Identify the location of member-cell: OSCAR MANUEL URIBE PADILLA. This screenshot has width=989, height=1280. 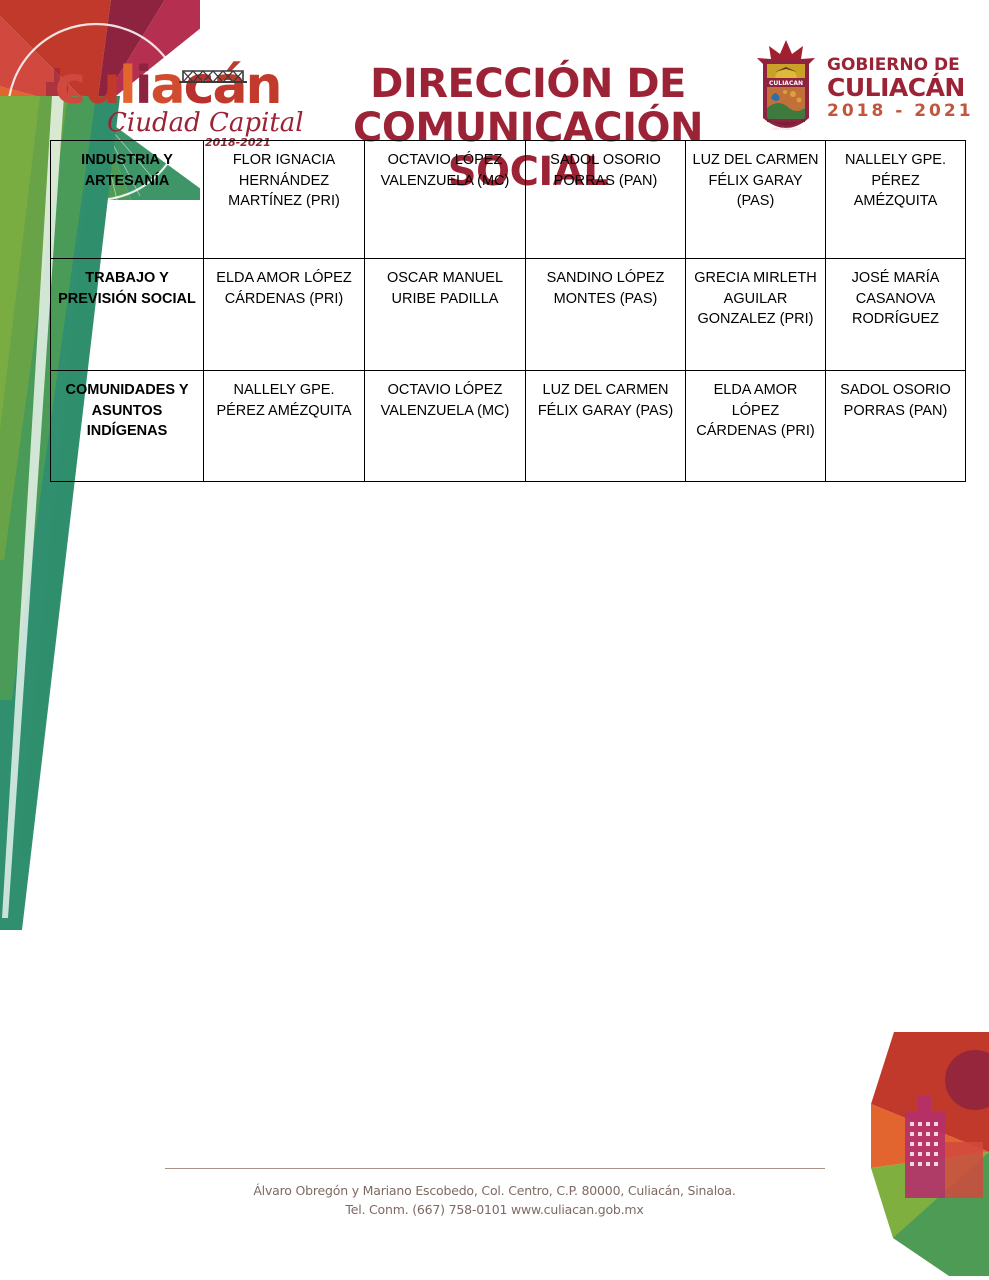
(445, 314).